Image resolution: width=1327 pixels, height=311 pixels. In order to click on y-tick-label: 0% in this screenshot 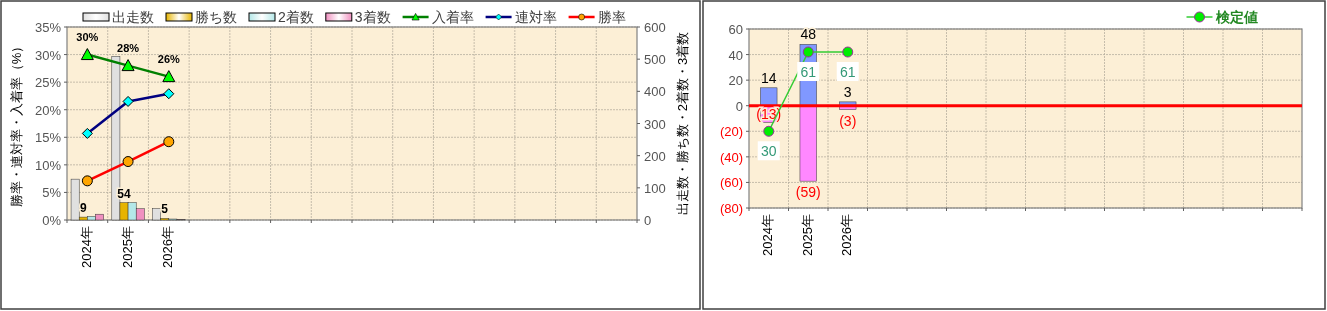, I will do `click(52, 220)`.